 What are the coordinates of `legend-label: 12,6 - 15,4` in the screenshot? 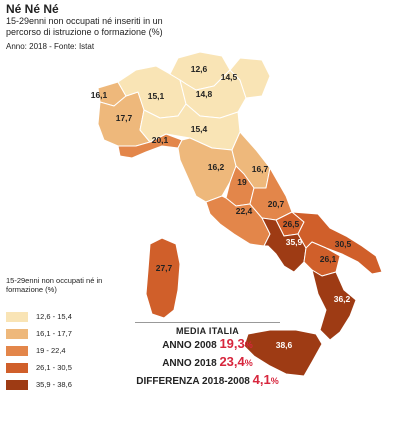 It's located at (54, 316).